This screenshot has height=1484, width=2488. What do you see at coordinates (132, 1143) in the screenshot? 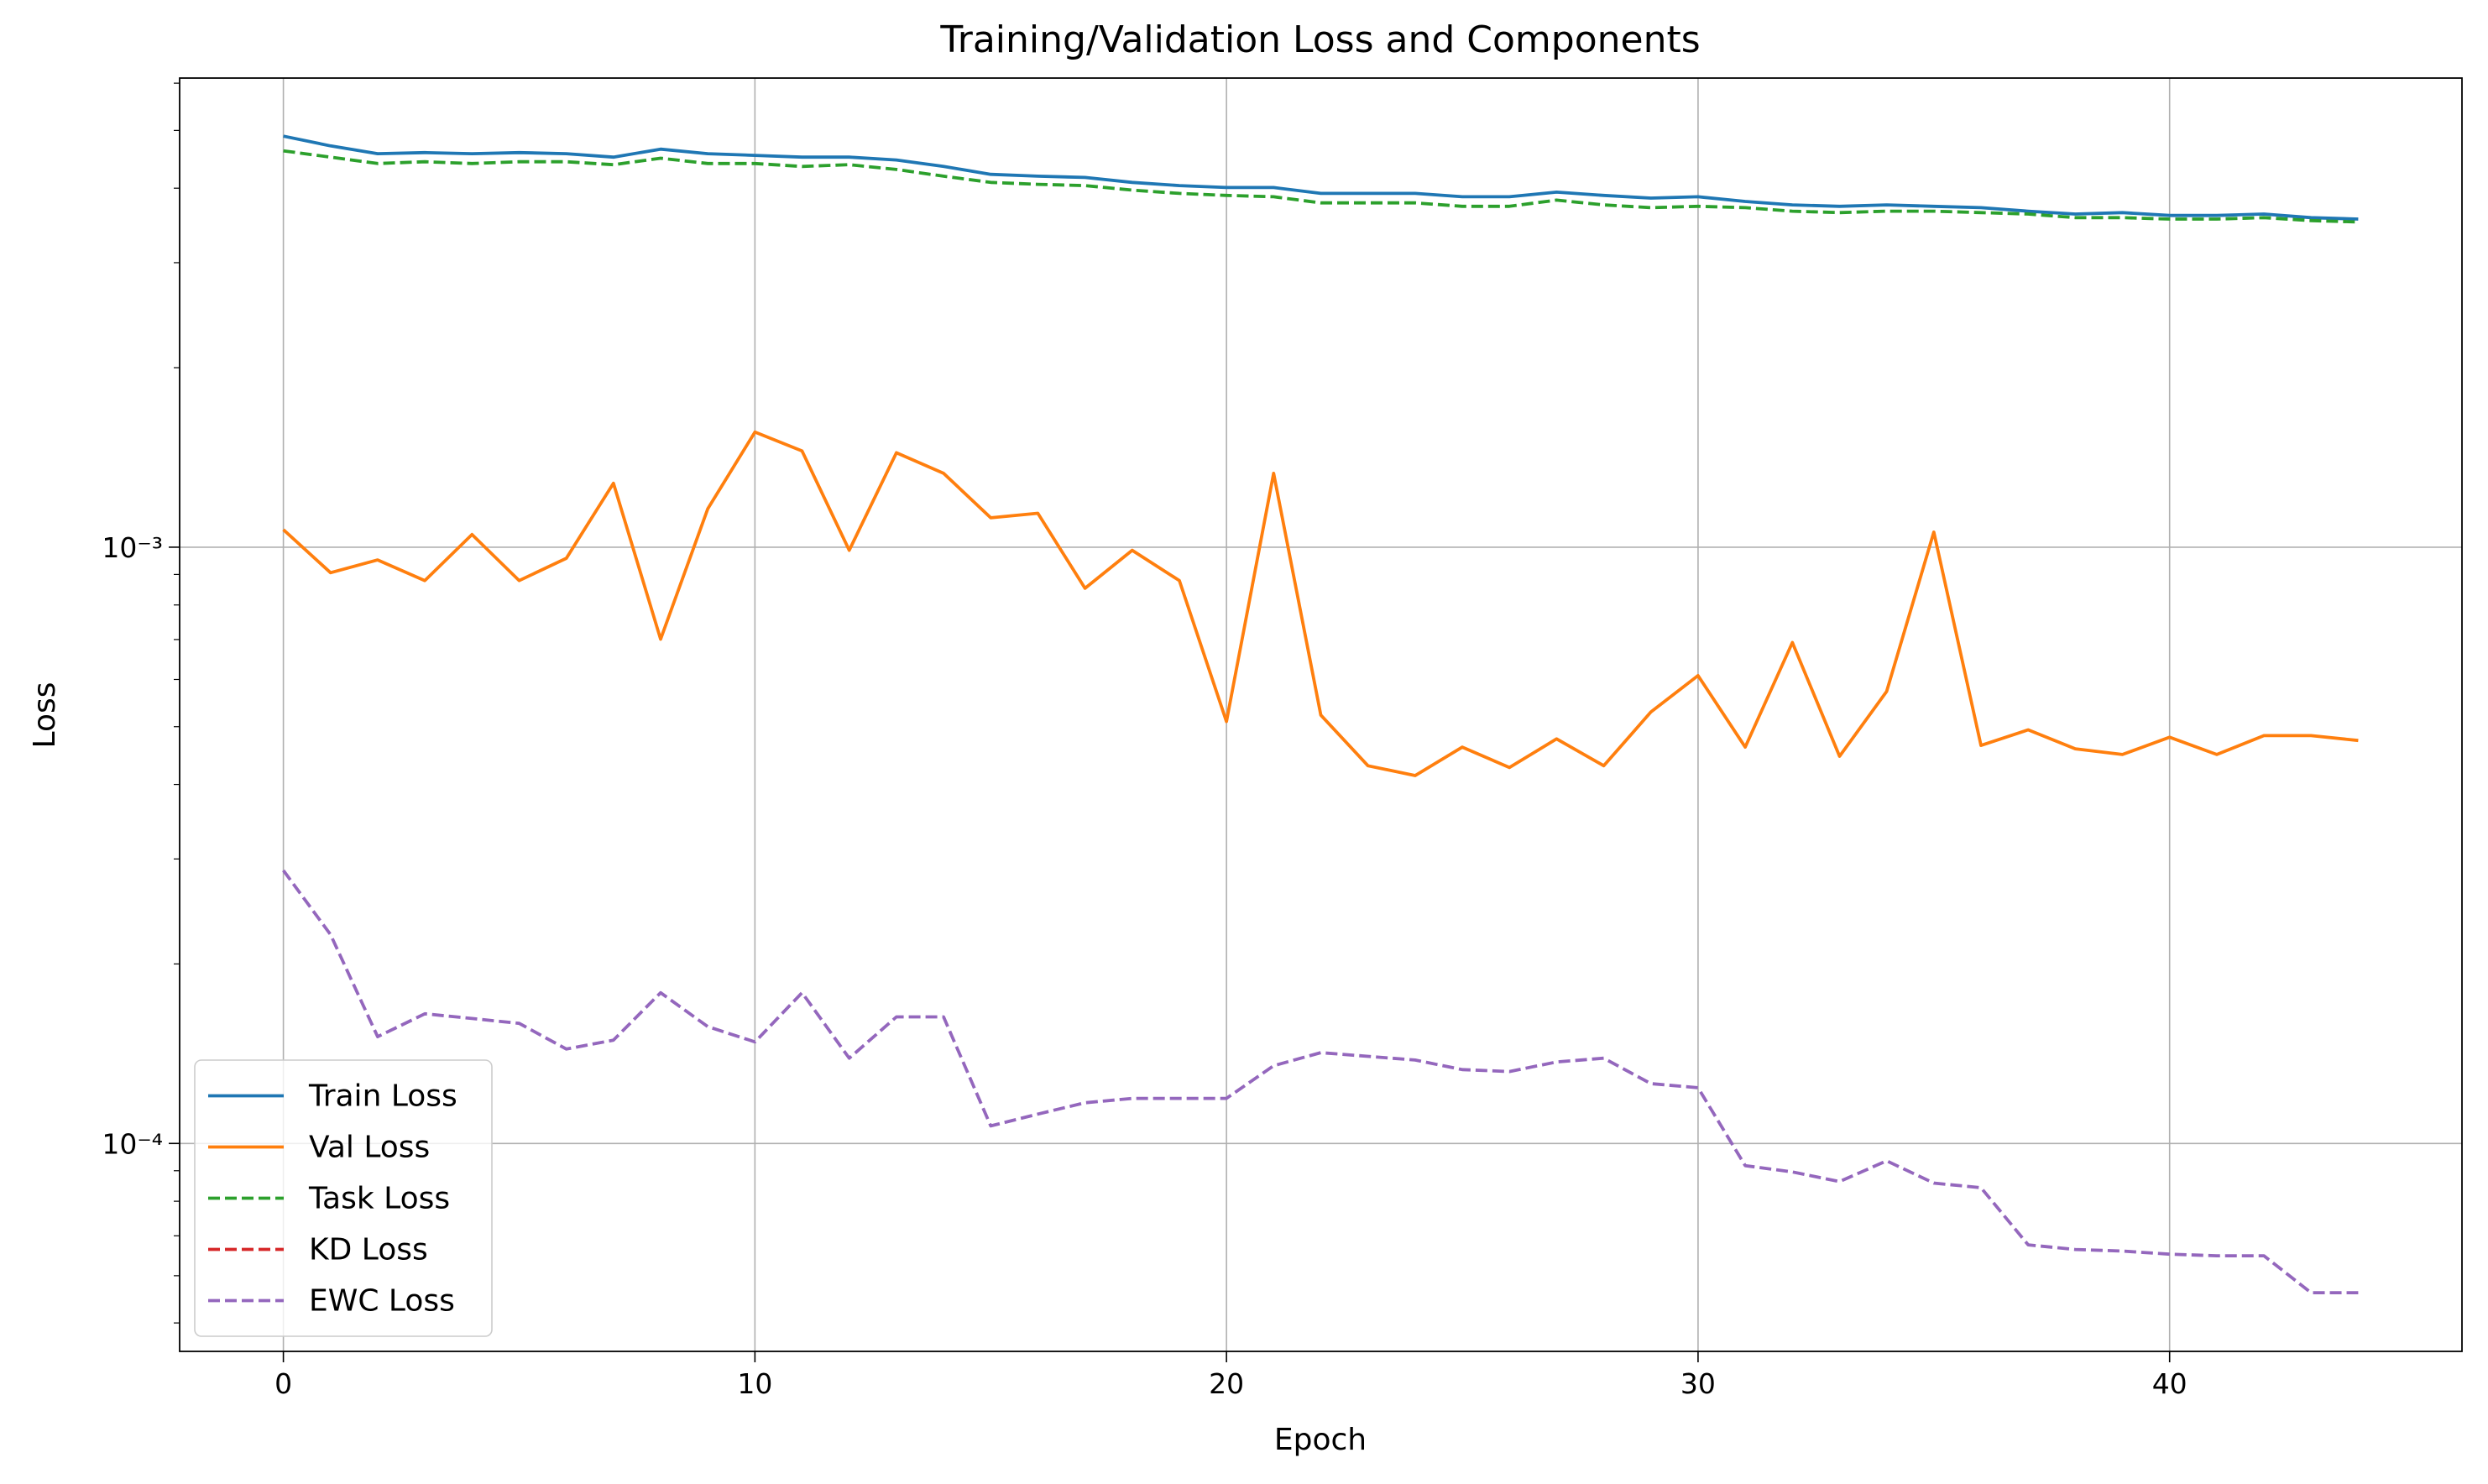
I see `y-tick-label: 10⁻⁴` at bounding box center [132, 1143].